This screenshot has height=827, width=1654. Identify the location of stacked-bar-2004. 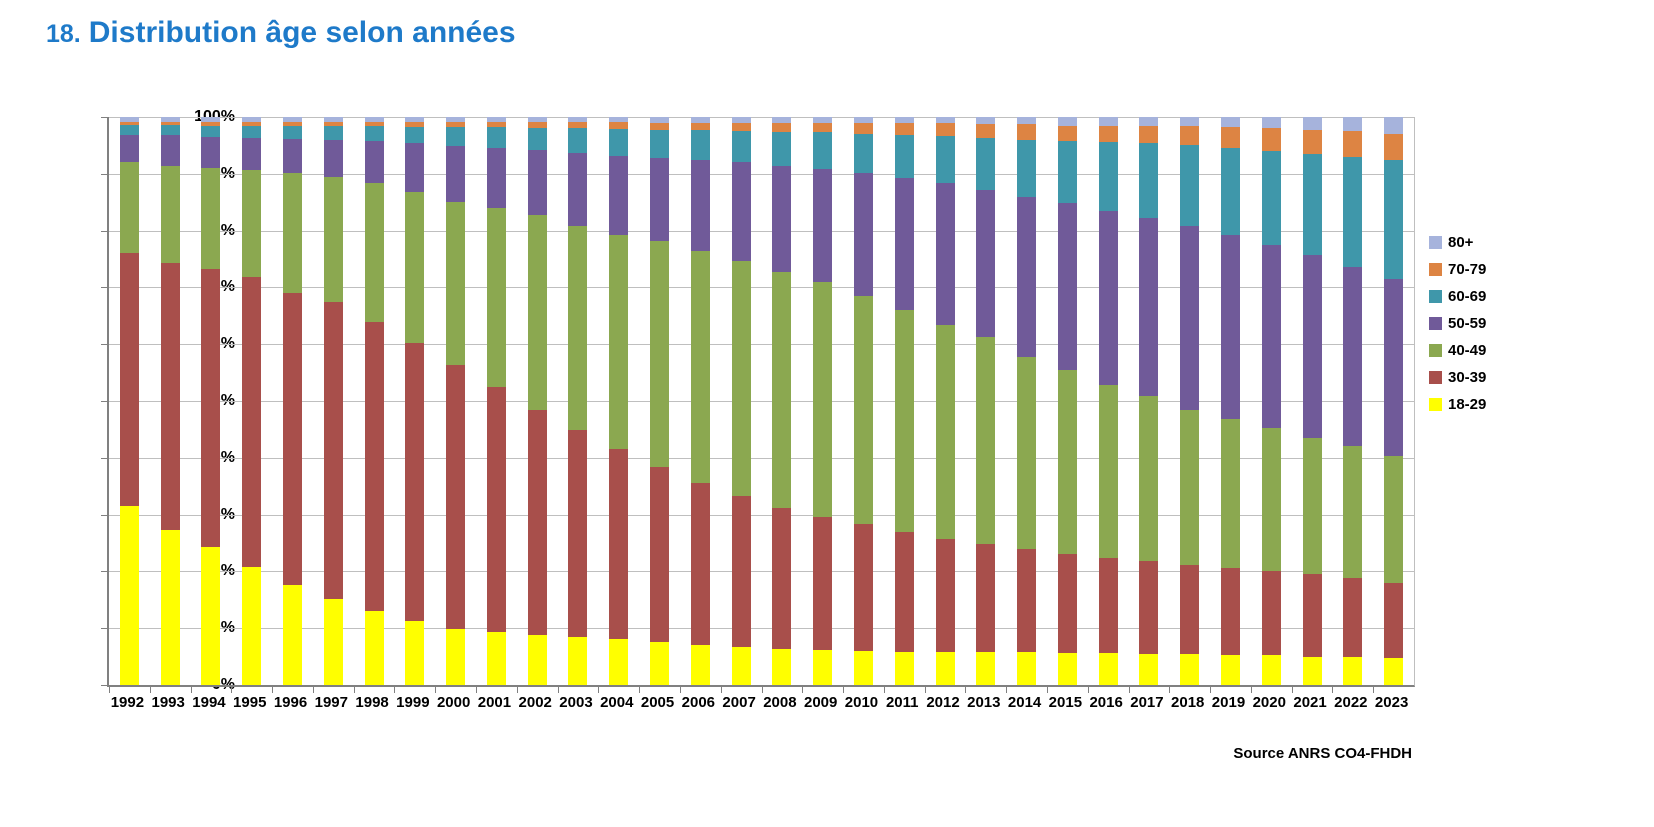
(619, 401).